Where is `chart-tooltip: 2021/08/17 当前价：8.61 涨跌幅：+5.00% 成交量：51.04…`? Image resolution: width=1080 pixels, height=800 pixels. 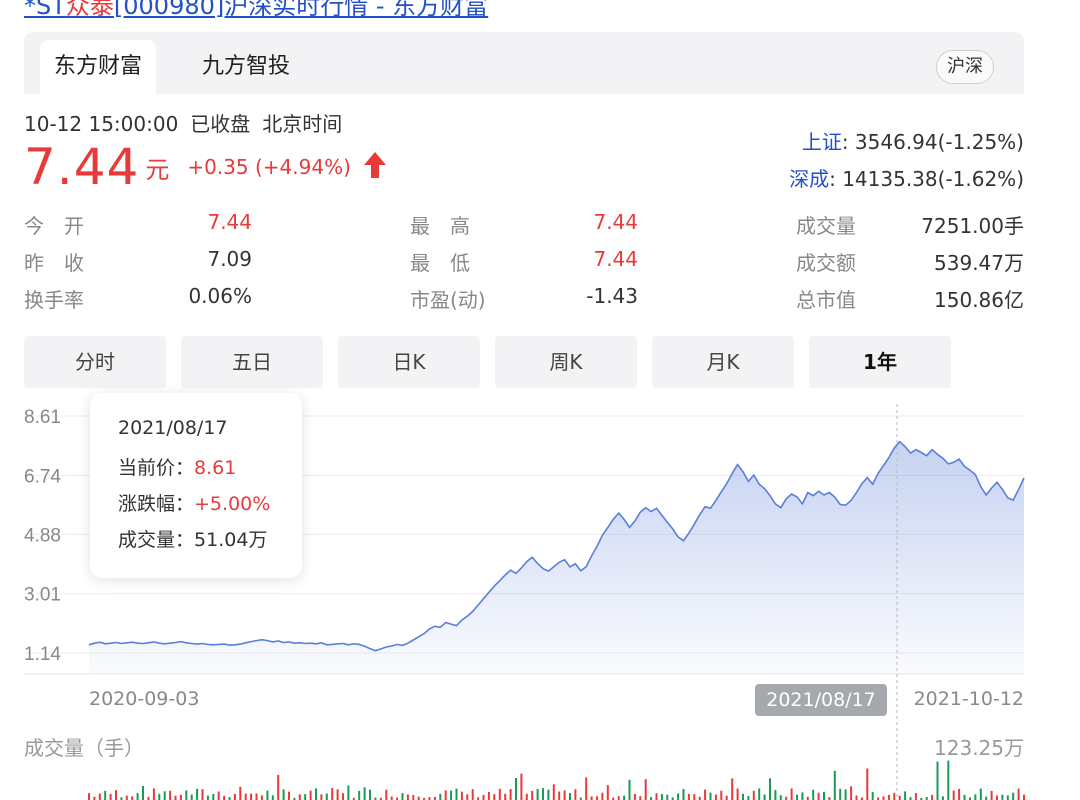 chart-tooltip: 2021/08/17 当前价：8.61 涨跌幅：+5.00% 成交量：51.04… is located at coordinates (196, 485).